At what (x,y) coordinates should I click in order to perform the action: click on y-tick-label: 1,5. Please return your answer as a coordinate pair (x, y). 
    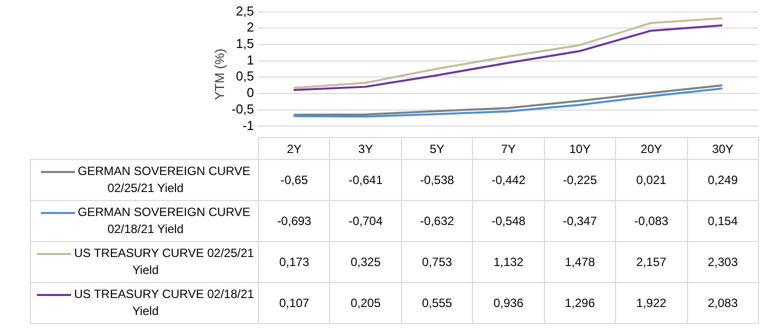
    Looking at the image, I should click on (245, 44).